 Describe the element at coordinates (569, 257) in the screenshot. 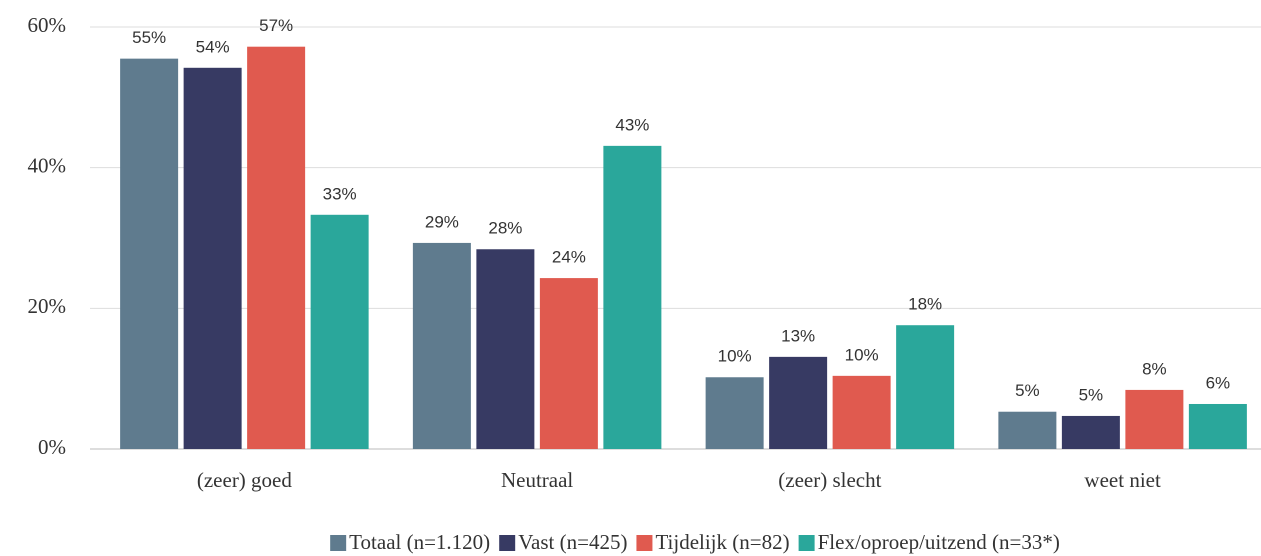

I see `data-label: 24%` at that location.